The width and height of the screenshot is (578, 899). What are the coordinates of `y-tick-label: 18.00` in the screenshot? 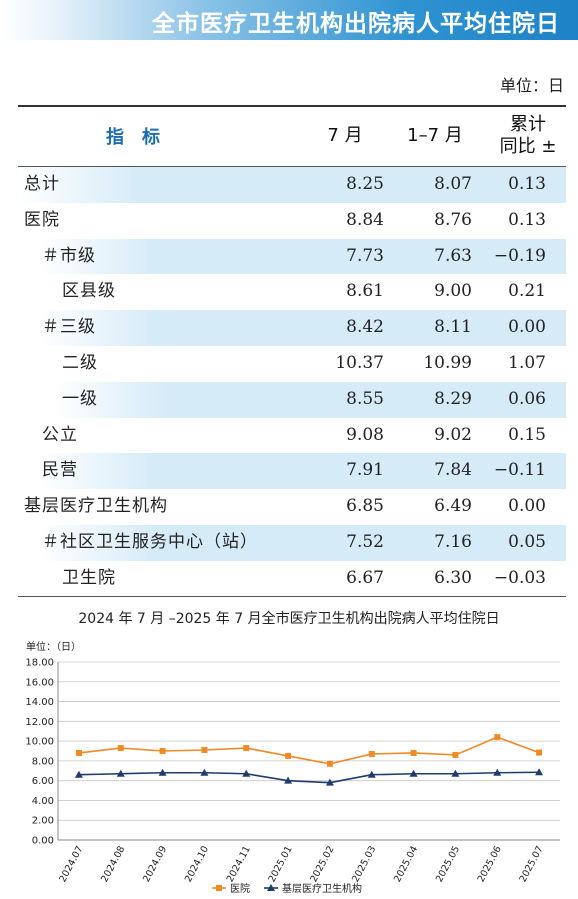 It's located at (39, 663).